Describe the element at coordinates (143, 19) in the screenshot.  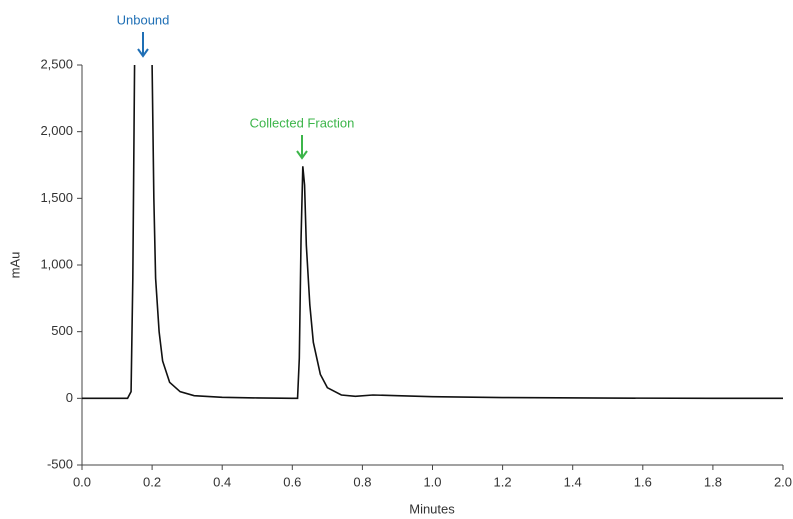
I see `annotation: Unbound` at that location.